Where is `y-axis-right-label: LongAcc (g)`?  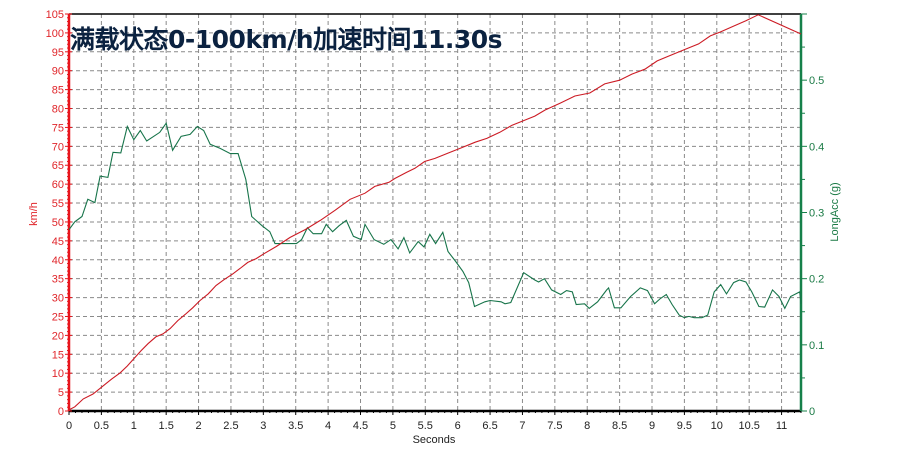
y-axis-right-label: LongAcc (g) is located at coordinates (835, 211).